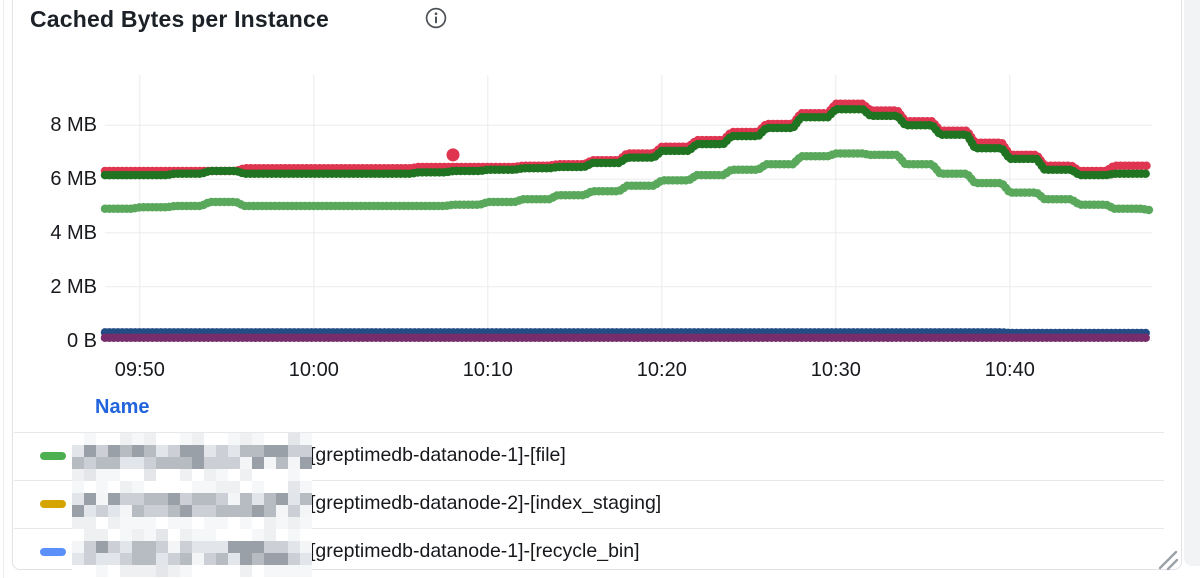 This screenshot has height=578, width=1200. I want to click on adjacent-panel-gap, so click(1192, 283).